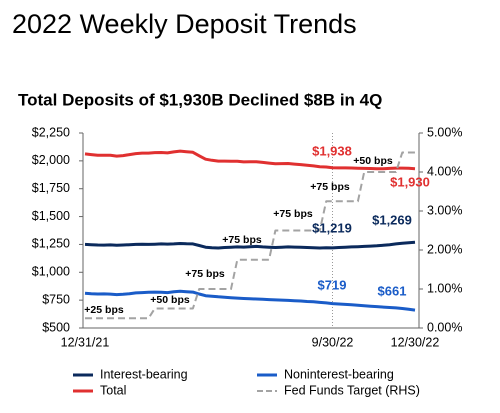  What do you see at coordinates (332, 150) in the screenshot?
I see `value-label: $1,938` at bounding box center [332, 150].